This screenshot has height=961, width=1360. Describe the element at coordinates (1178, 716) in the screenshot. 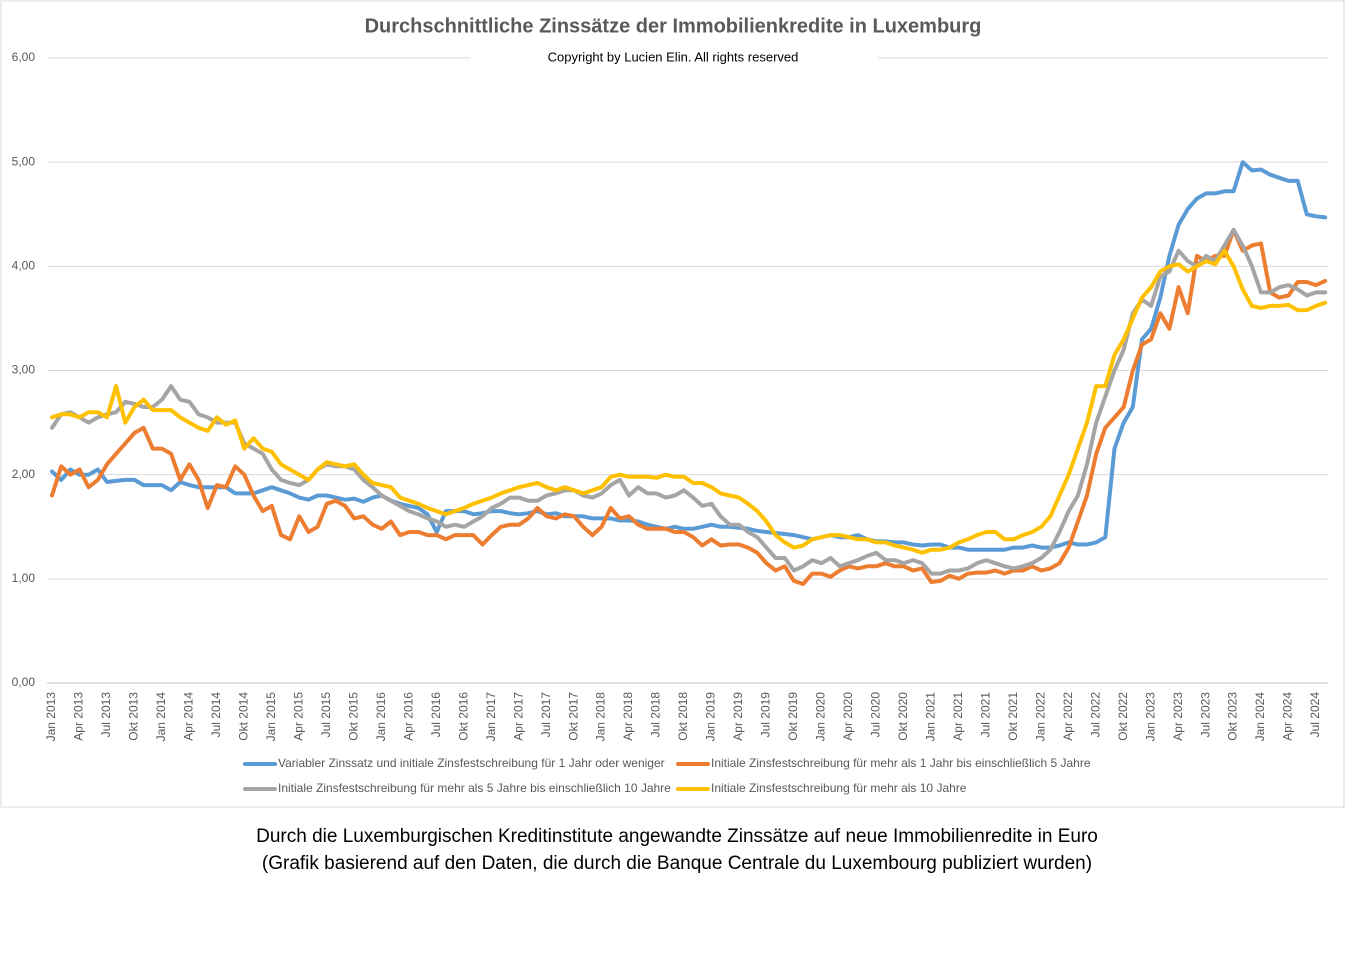

I see `x-tick-label: Apr 2023` at that location.